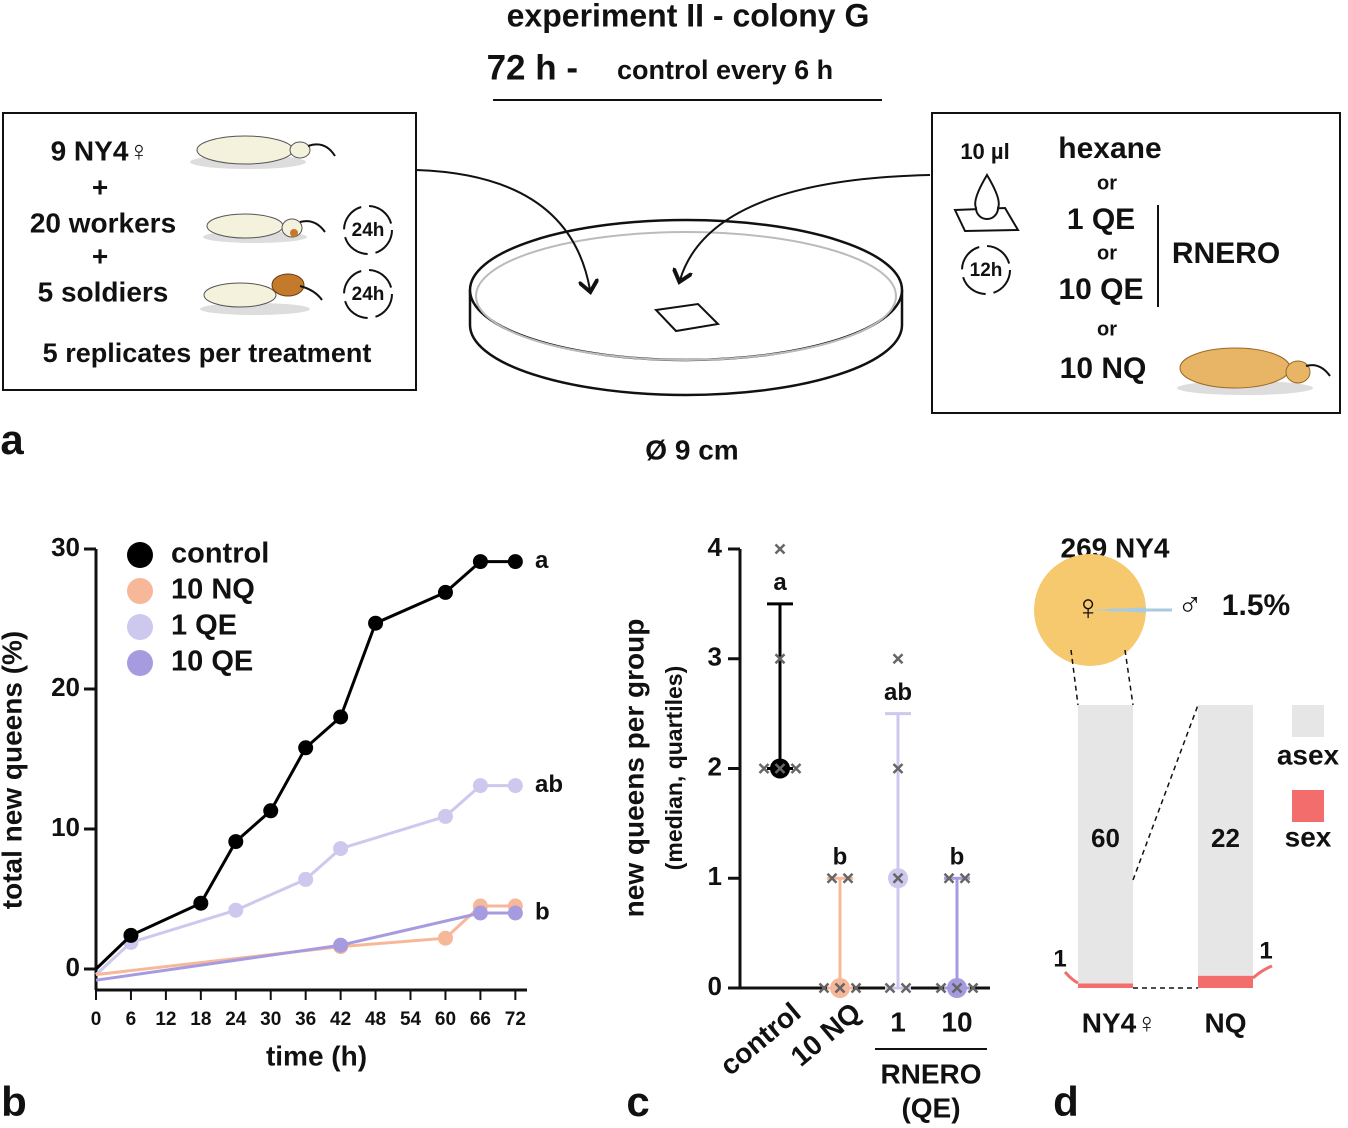 Image resolution: width=1348 pixels, height=1128 pixels. Describe the element at coordinates (1168, 974) in the screenshot. I see `sex-bracket` at that location.